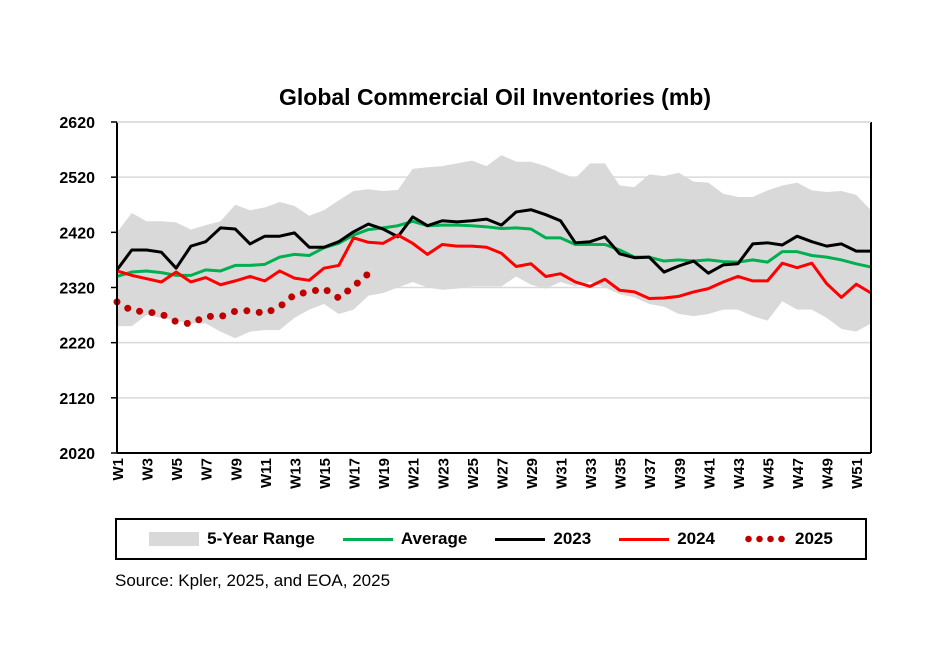  I want to click on series-line-2024, so click(494, 267).